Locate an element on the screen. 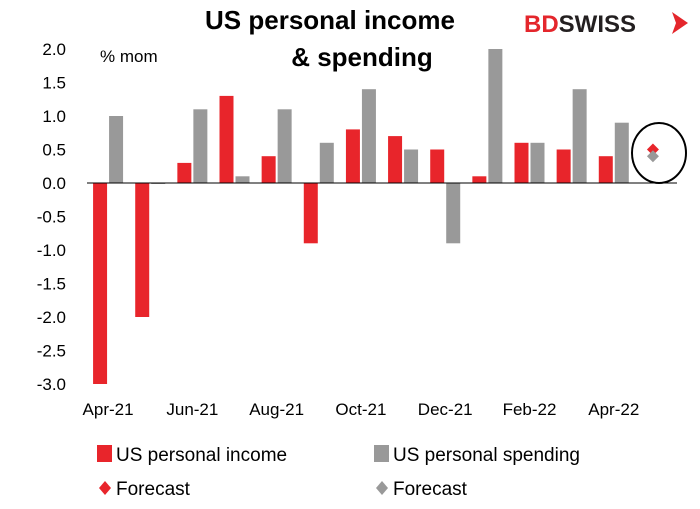  brand-logo-swiss: SWISS is located at coordinates (597, 24).